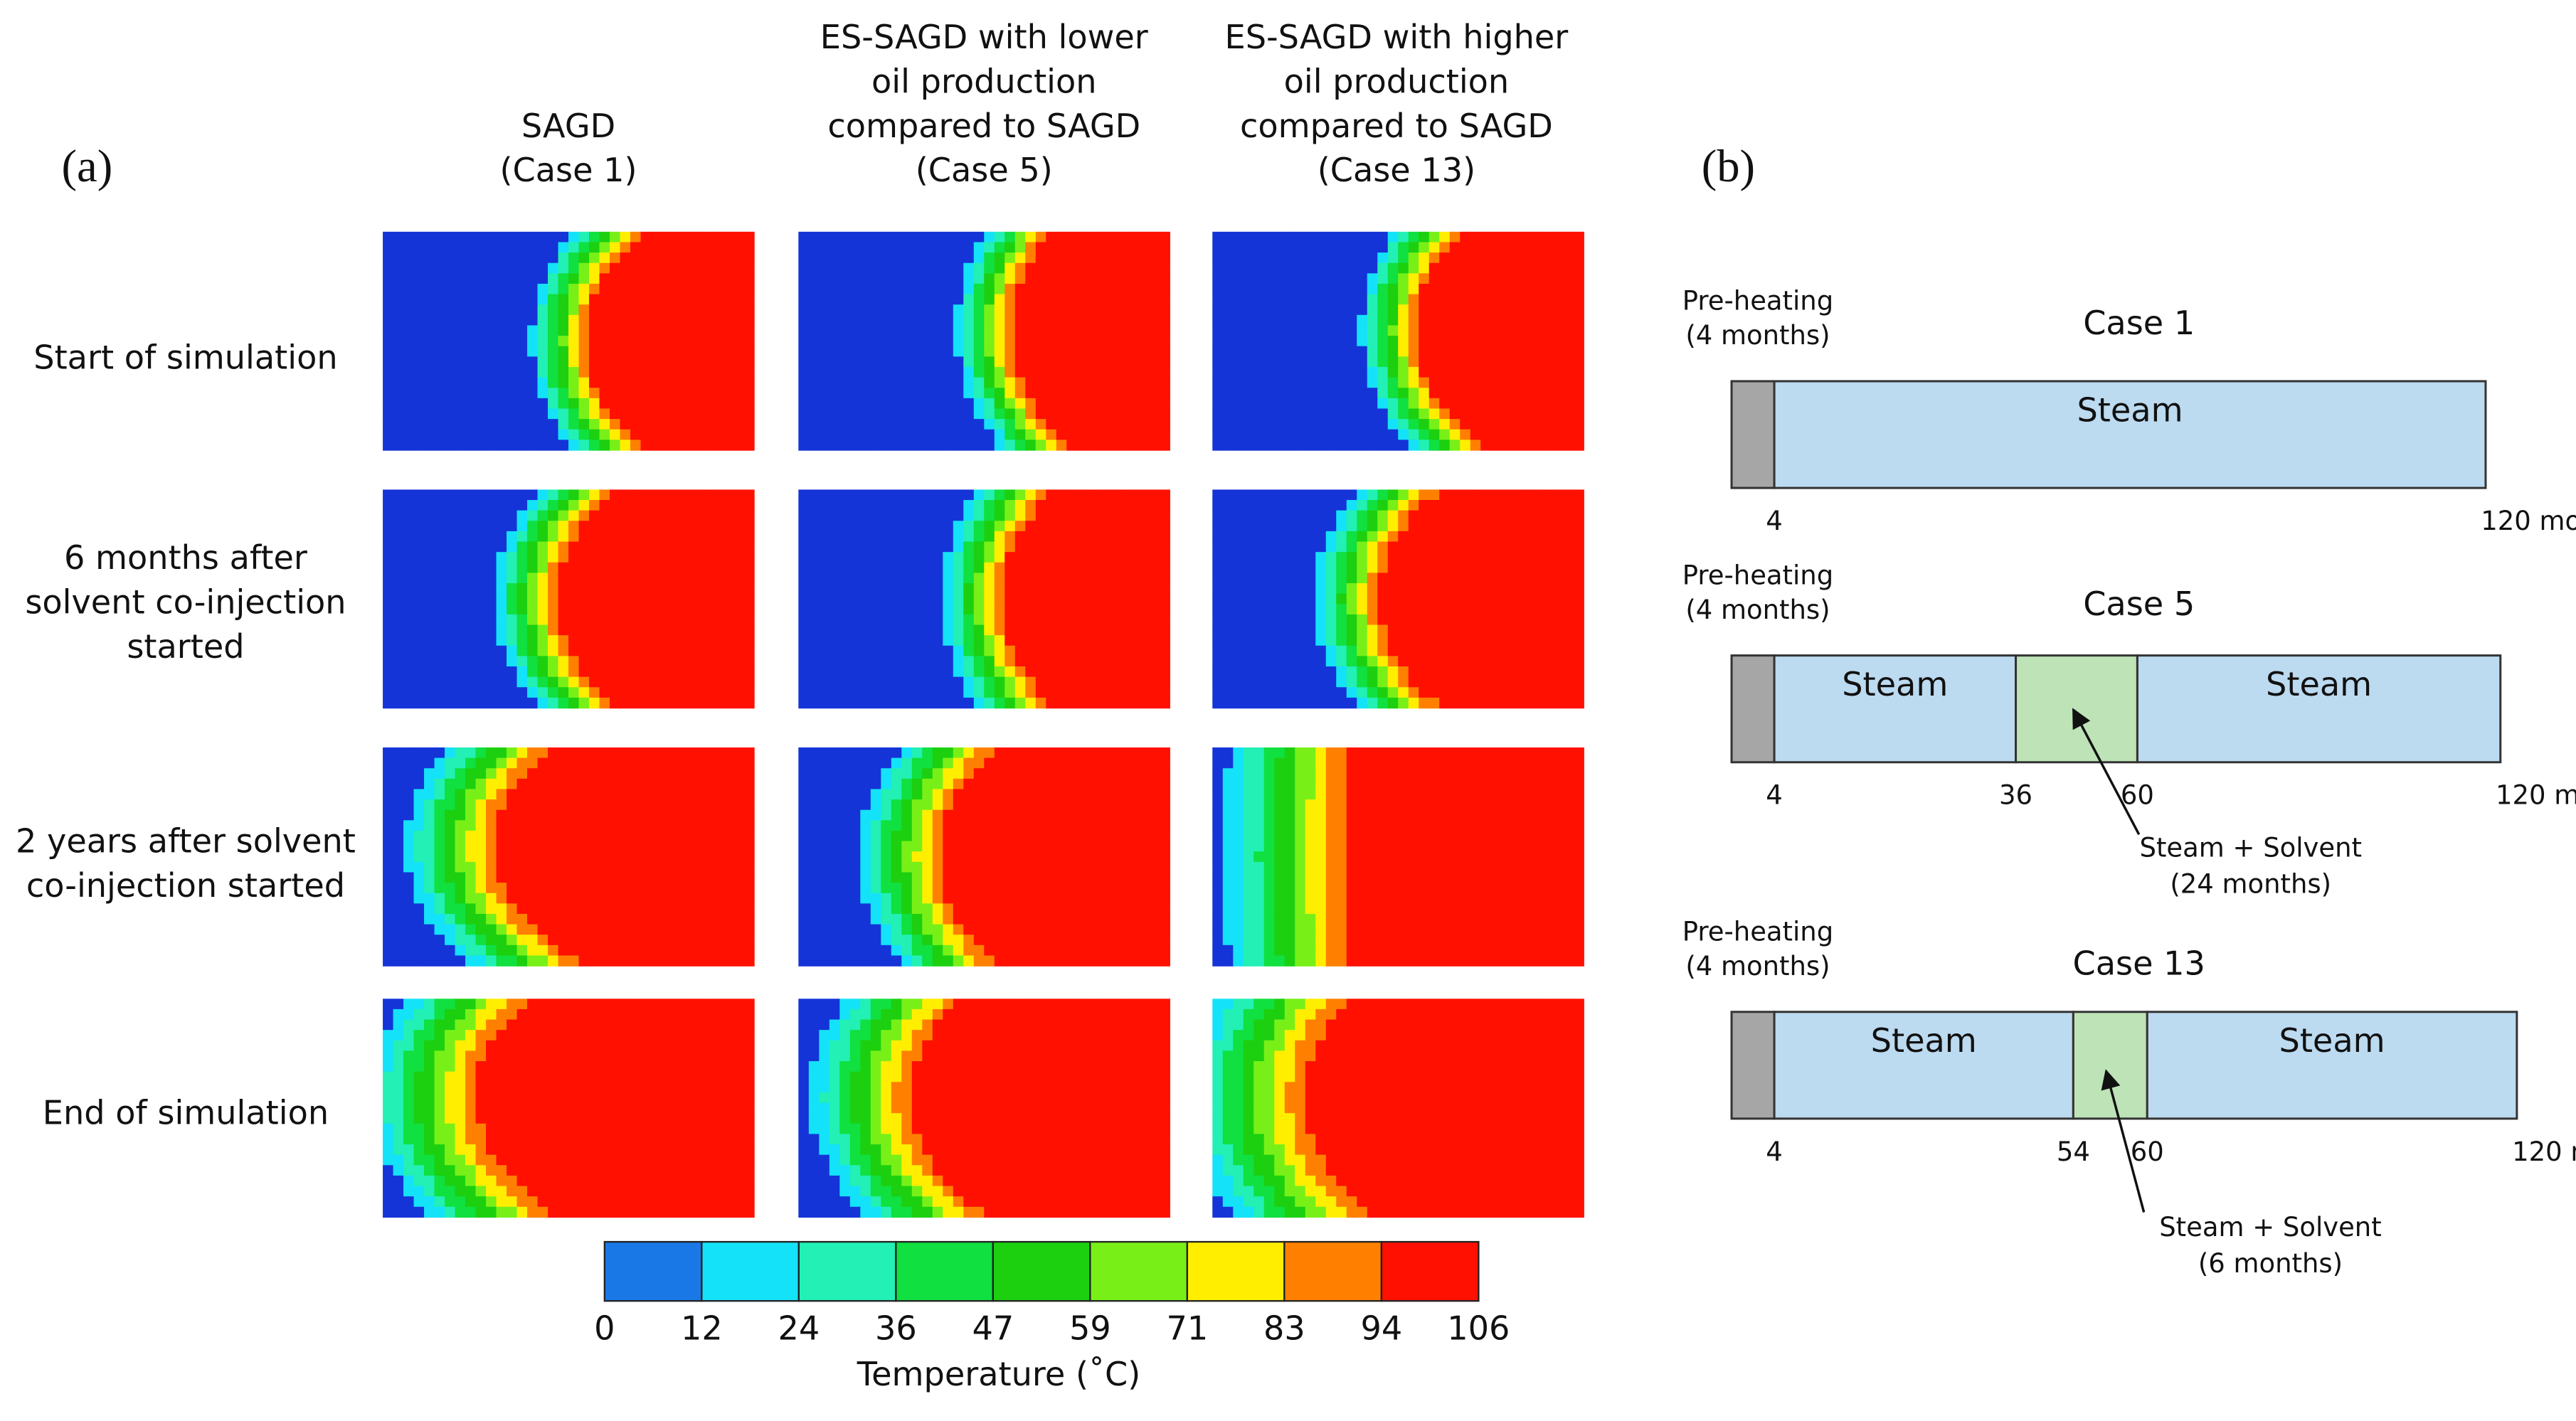  What do you see at coordinates (1729, 165) in the screenshot?
I see `panel-label: (b)` at bounding box center [1729, 165].